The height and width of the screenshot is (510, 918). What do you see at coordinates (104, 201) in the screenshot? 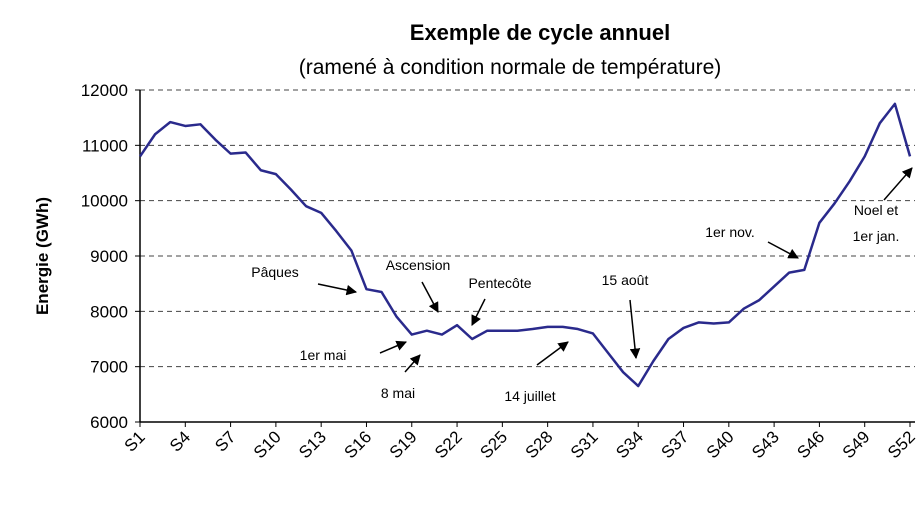
I see `y-tick-label: 10000` at bounding box center [104, 201].